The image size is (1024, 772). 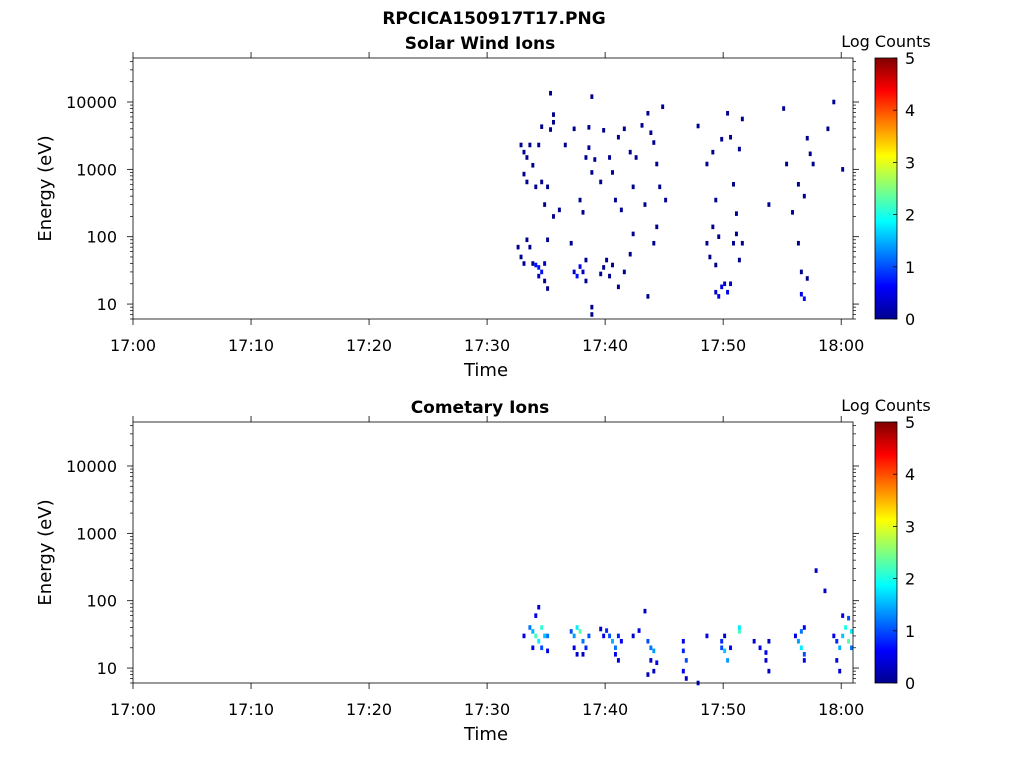 I want to click on colorbar-tick-label: 1, so click(x=910, y=631).